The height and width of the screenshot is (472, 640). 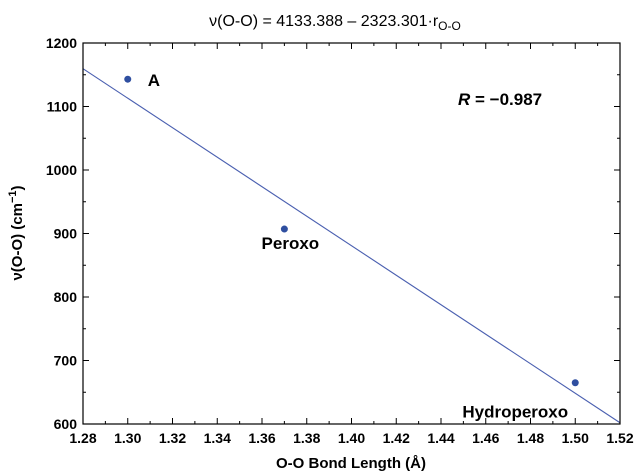 I want to click on y-tick-label: 1000, so click(x=61, y=170).